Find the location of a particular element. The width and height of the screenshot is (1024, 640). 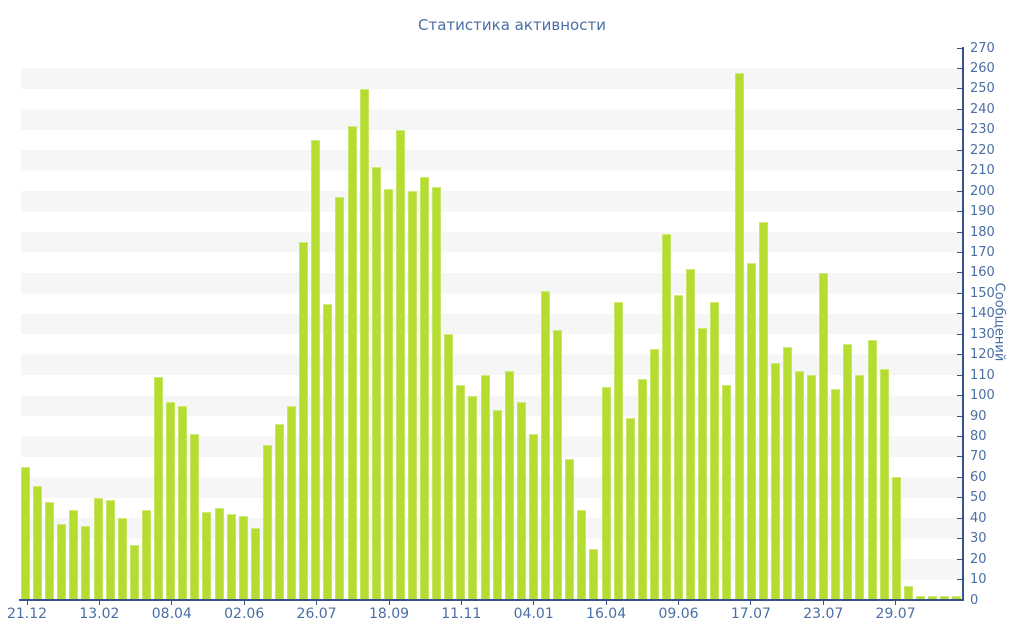

x-tick-label: 04.01 is located at coordinates (533, 614).